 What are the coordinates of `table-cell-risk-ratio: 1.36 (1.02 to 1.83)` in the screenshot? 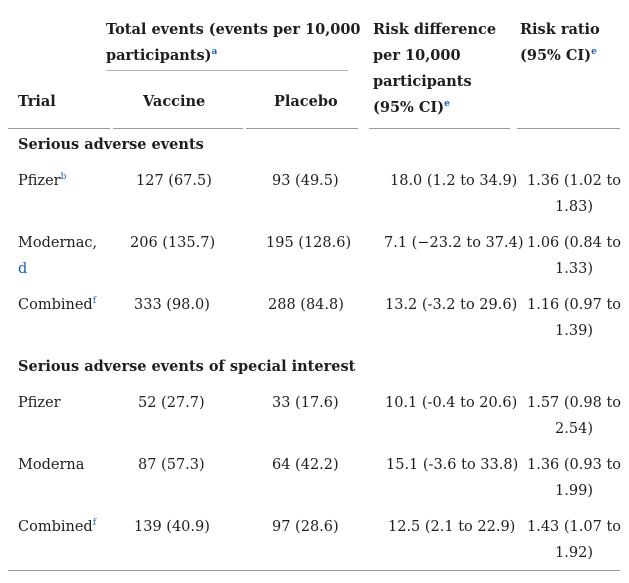 It's located at (574, 194).